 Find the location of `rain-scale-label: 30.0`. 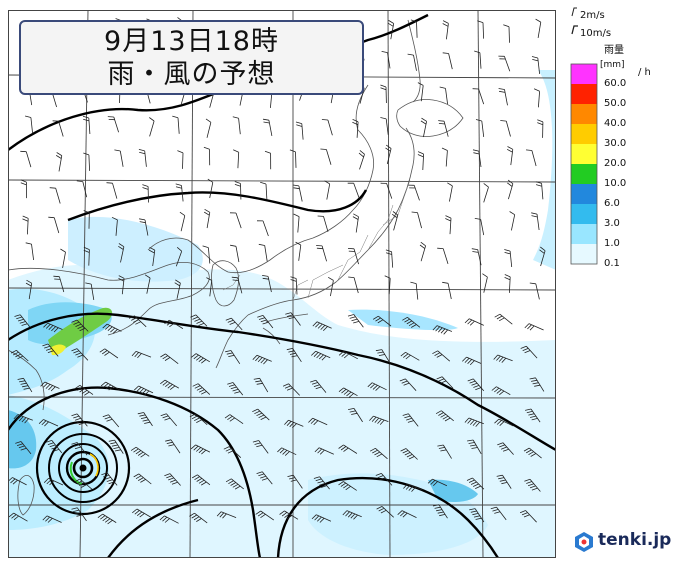

rain-scale-label: 30.0 is located at coordinates (615, 143).